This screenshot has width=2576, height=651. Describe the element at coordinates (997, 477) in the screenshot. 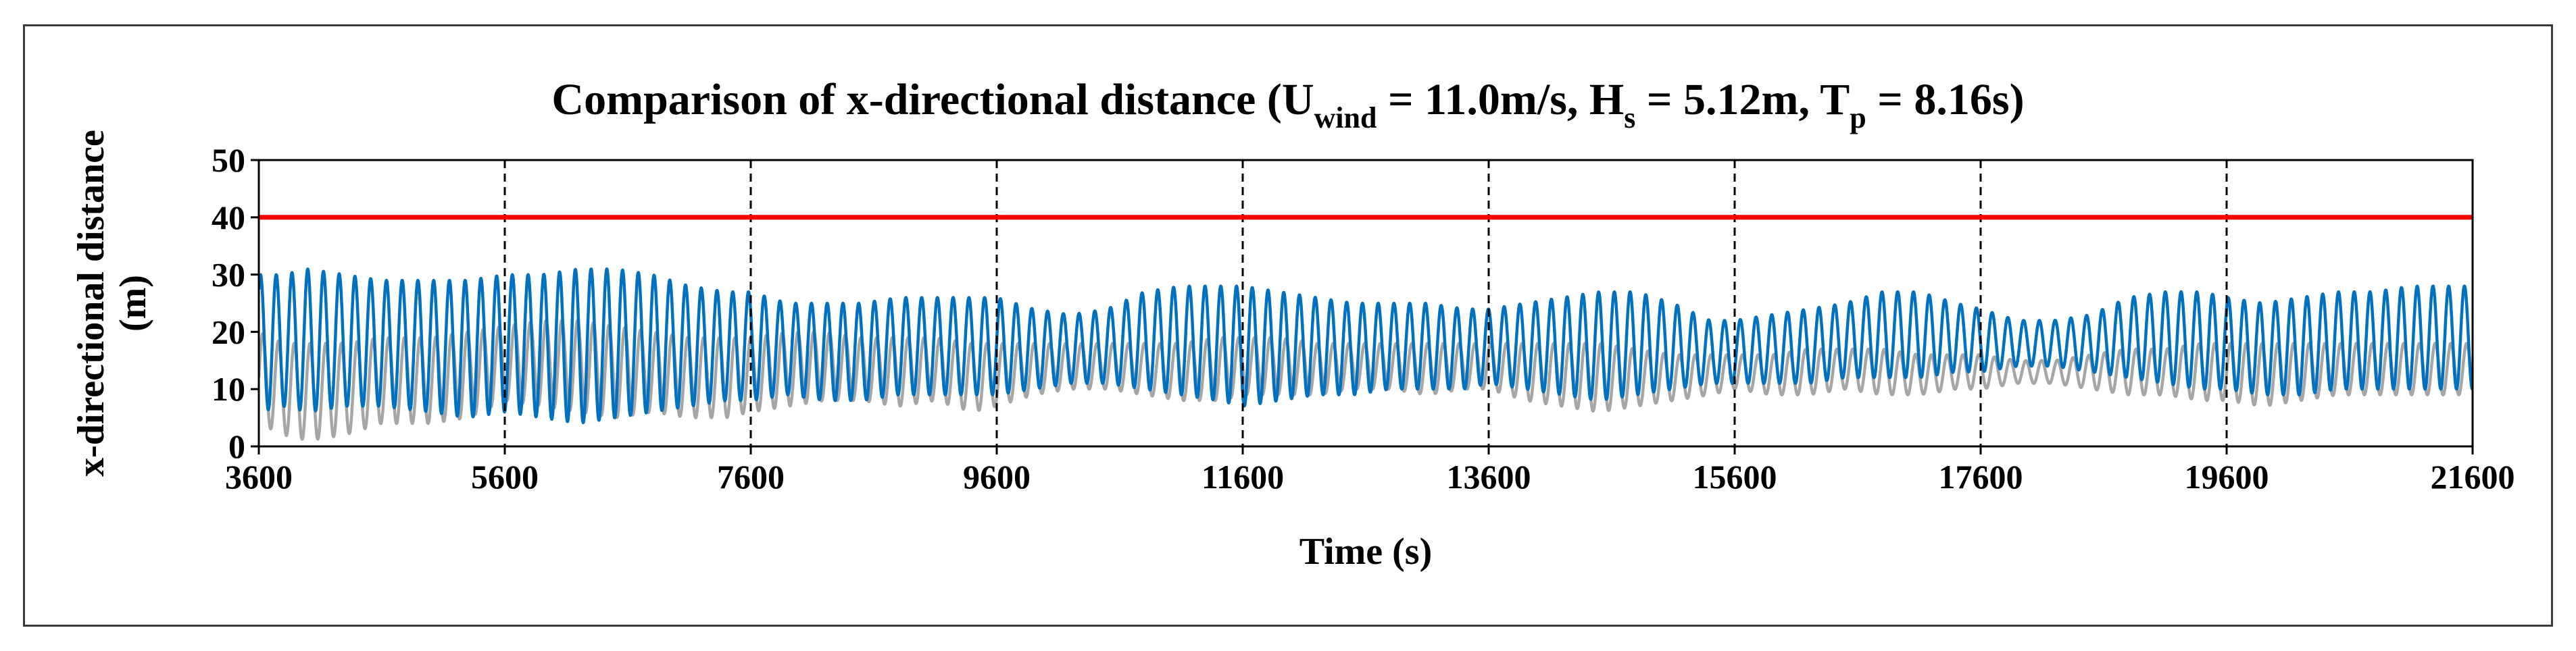

I see `x-tick-label: 9600` at that location.